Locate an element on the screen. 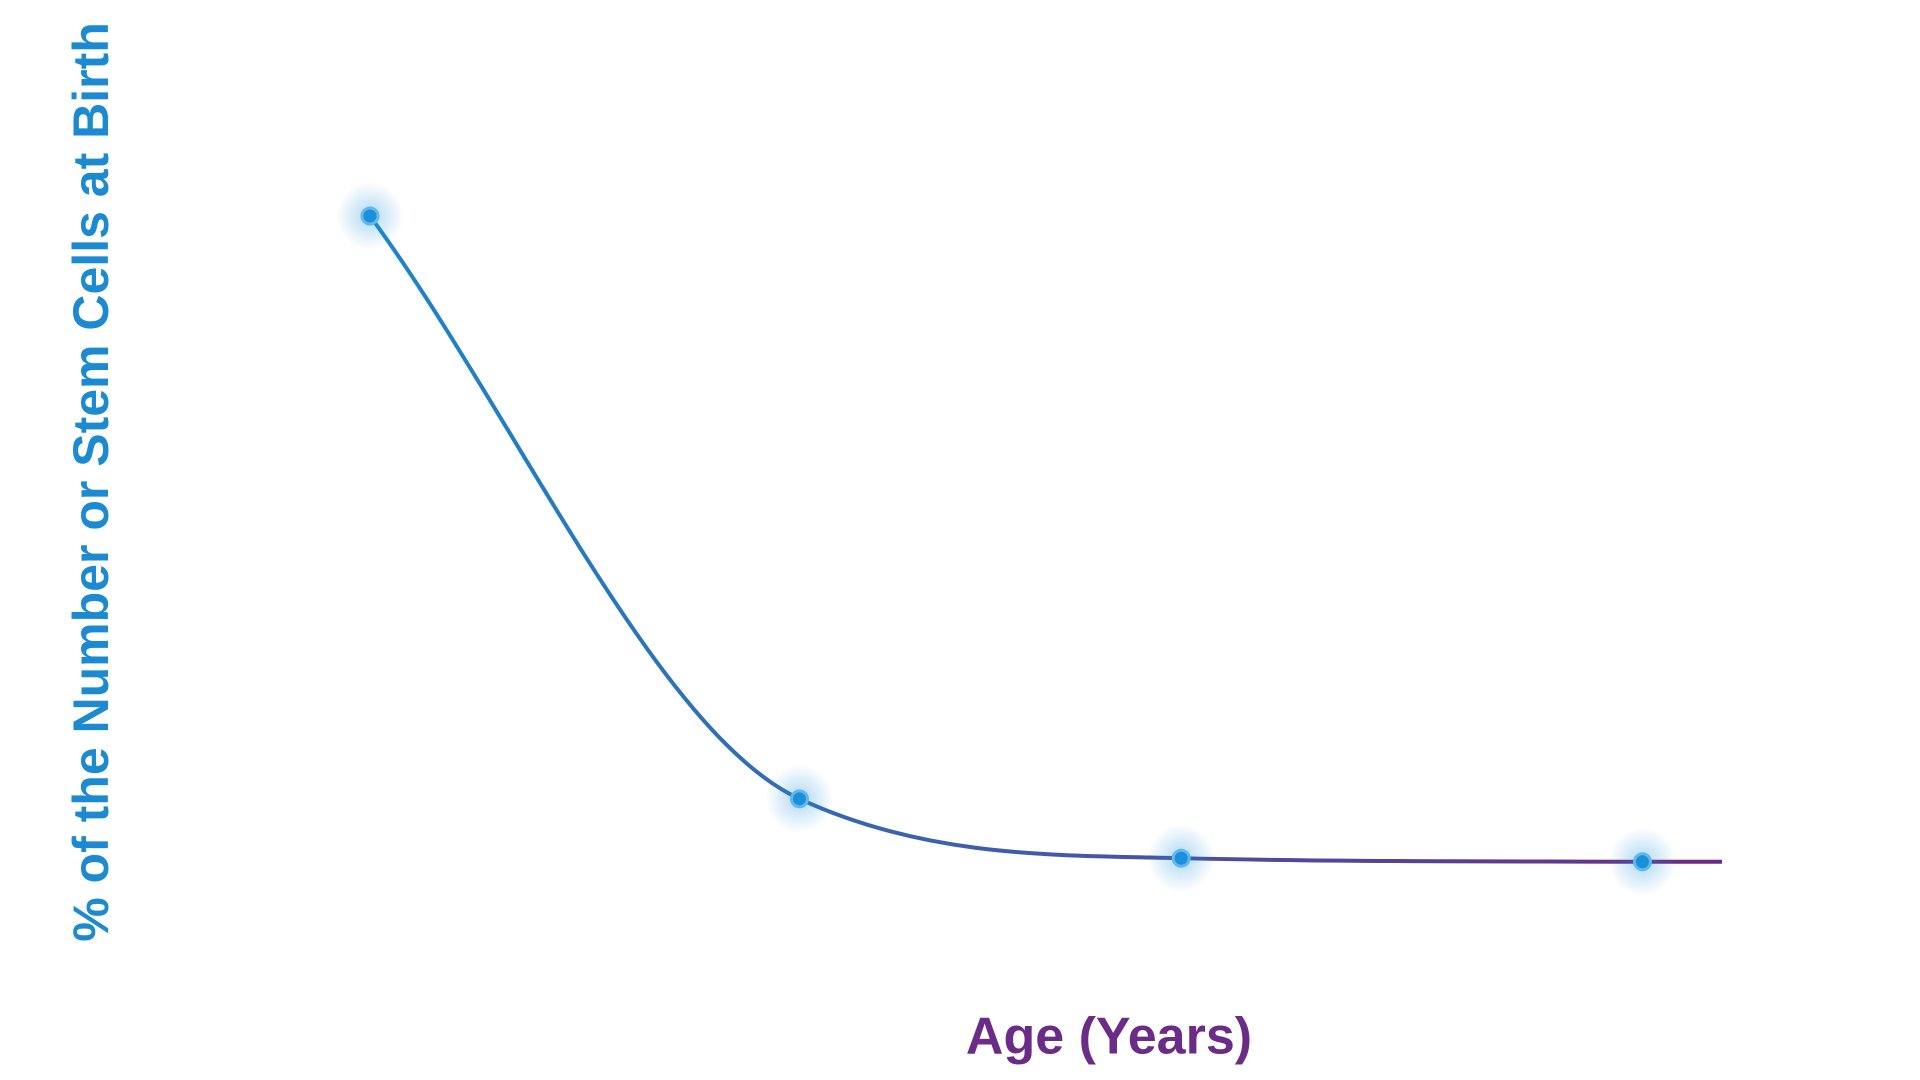 This screenshot has width=1920, height=1080. y-axis-label: % of the Number or Stem Cells at Birth is located at coordinates (91, 482).